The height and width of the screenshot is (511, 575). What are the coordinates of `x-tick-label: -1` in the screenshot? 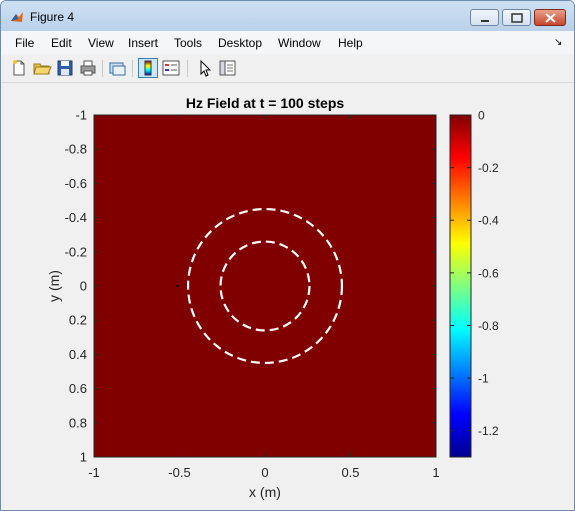 It's located at (94, 472).